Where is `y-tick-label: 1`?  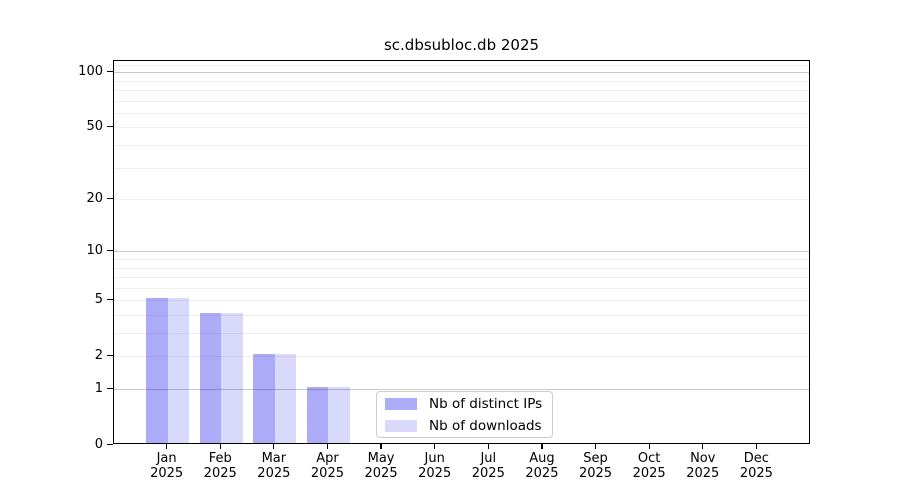 y-tick-label: 1 is located at coordinates (98, 388).